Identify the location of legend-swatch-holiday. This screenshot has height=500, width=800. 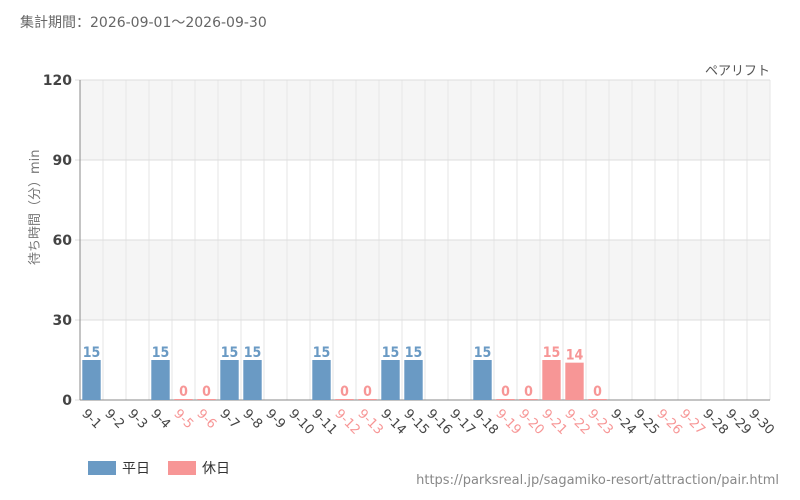
(182, 468).